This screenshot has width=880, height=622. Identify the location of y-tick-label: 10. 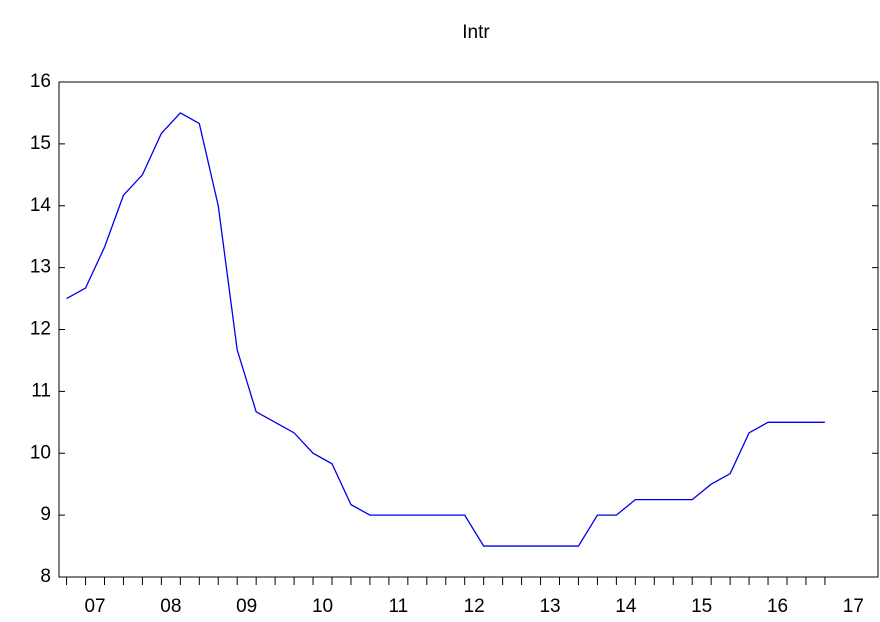
(40, 452).